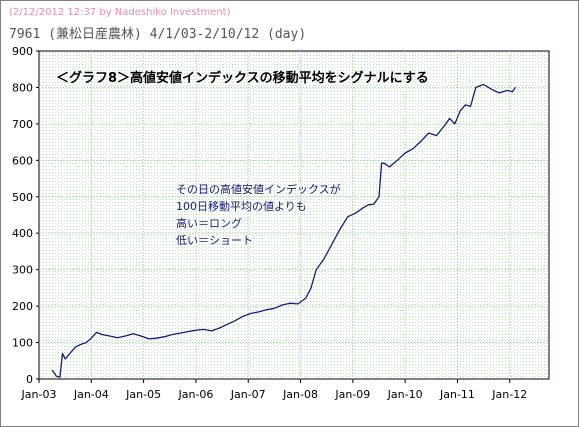 The width and height of the screenshot is (579, 427). What do you see at coordinates (143, 394) in the screenshot?
I see `x-tick-label: Jan-05` at bounding box center [143, 394].